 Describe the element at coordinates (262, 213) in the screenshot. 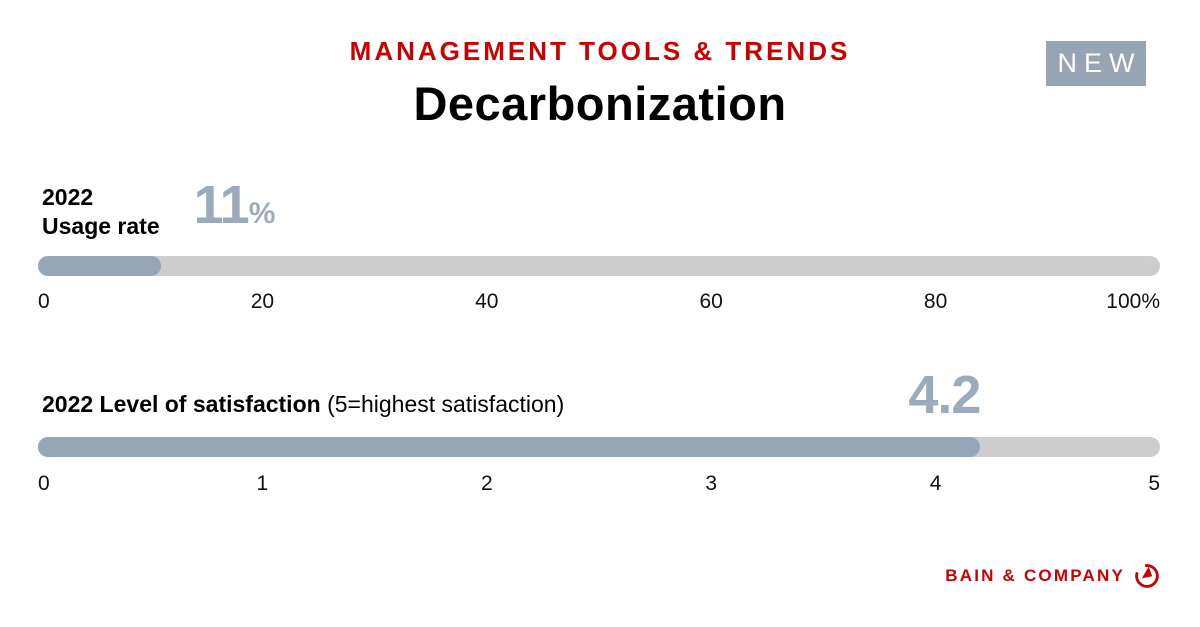

I see `usage-rate-value-unit: %` at that location.